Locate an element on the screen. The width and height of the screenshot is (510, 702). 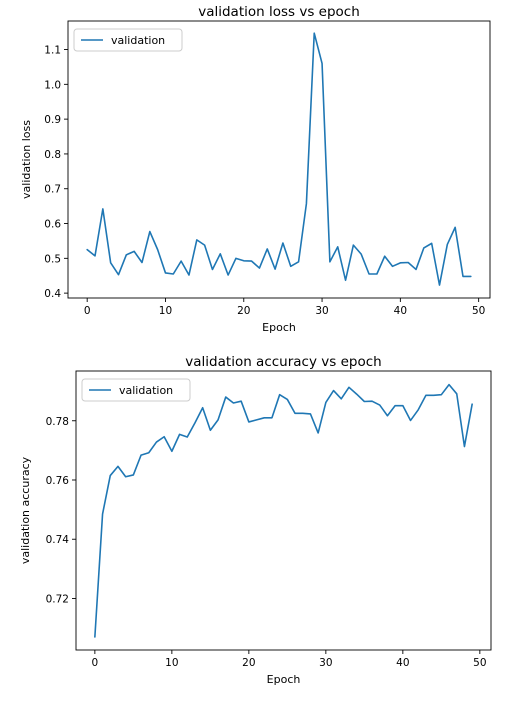
y-tick-label: 0.9 is located at coordinates (52, 120).